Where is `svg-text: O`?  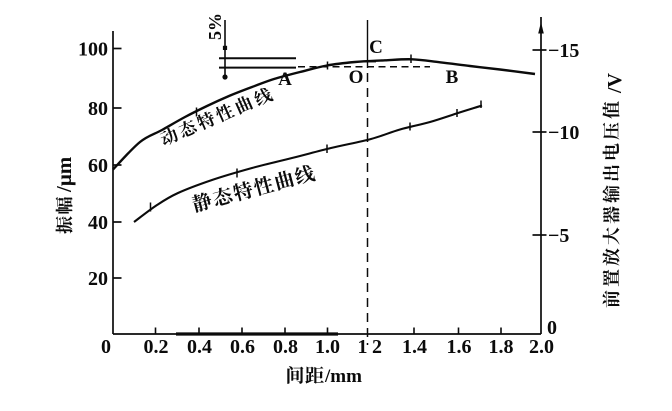 svg-text: O is located at coordinates (356, 77).